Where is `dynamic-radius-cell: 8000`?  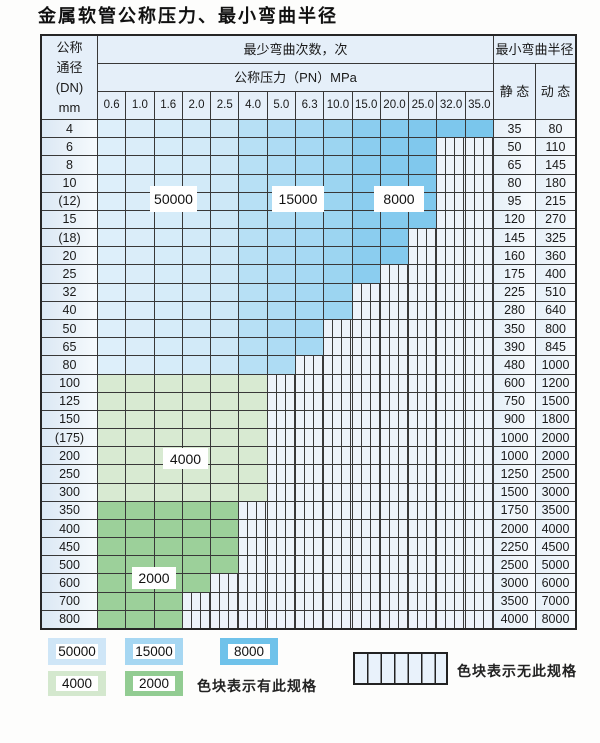
dynamic-radius-cell: 8000 is located at coordinates (555, 619).